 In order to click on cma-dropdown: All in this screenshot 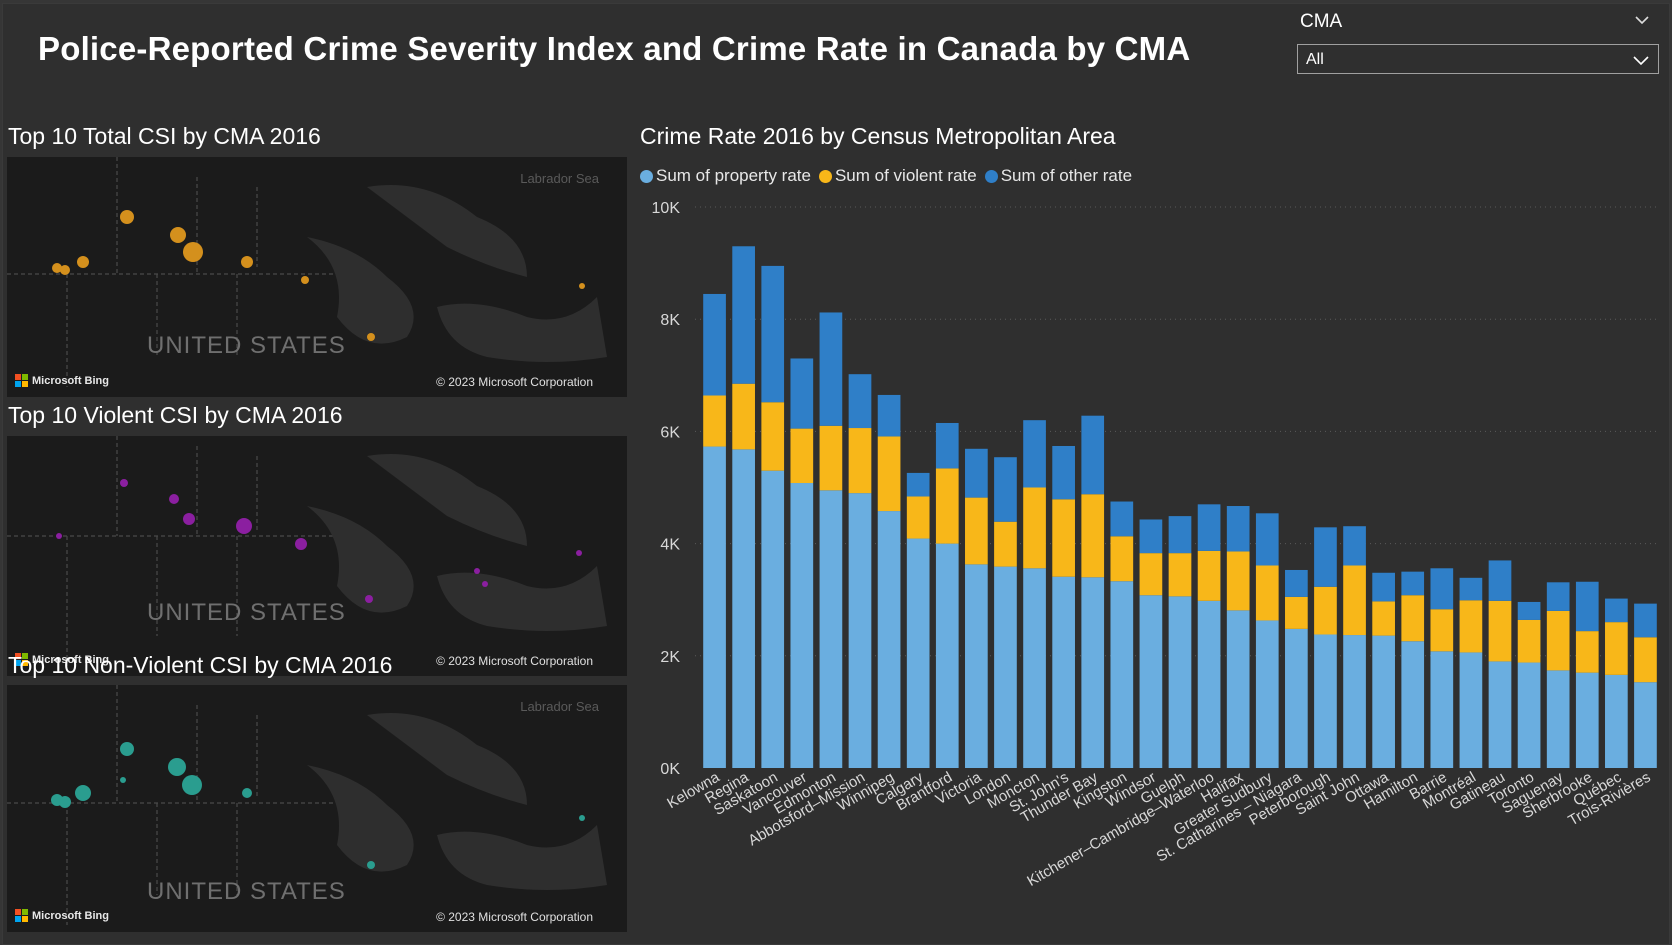, I will do `click(1478, 59)`.